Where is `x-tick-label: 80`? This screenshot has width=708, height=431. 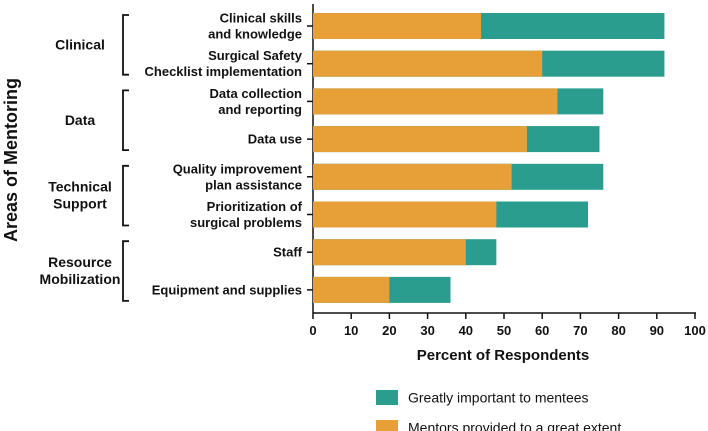 x-tick-label: 80 is located at coordinates (618, 330).